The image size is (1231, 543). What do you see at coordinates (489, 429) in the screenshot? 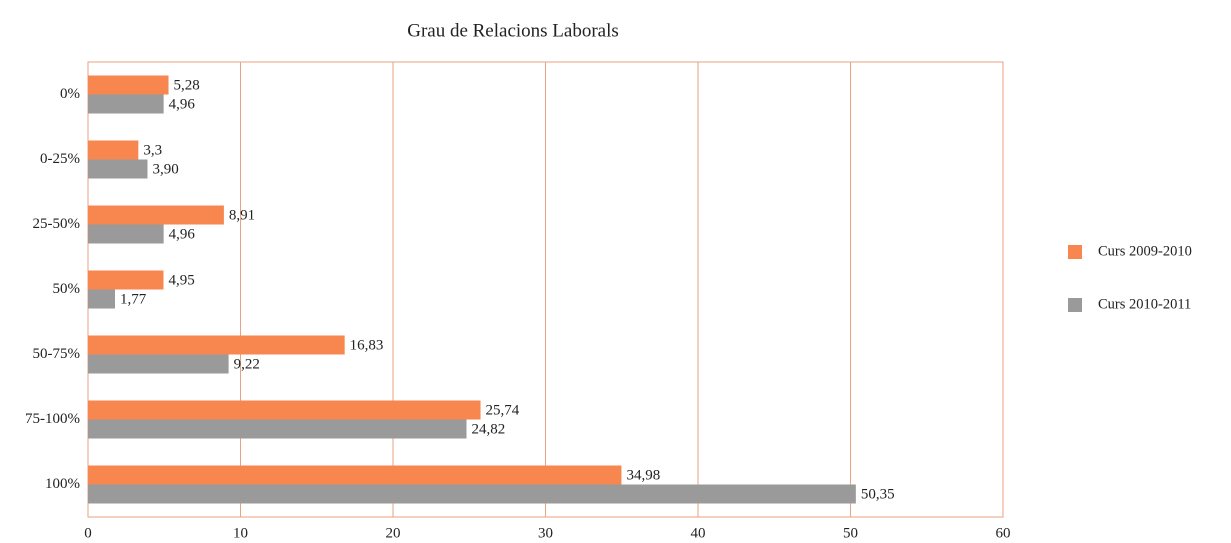
I see `value-label: 24,82` at bounding box center [489, 429].